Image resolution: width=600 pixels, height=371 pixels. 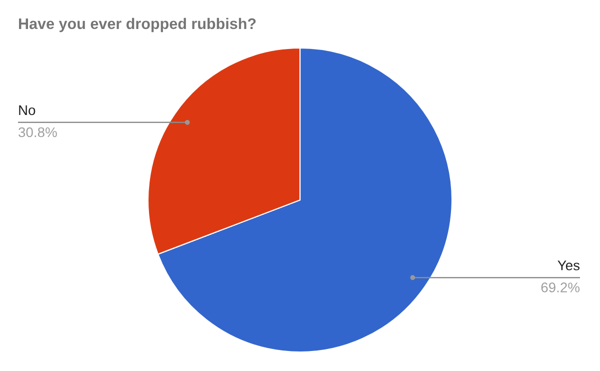 What do you see at coordinates (37, 132) in the screenshot?
I see `data-label: 30.8%` at bounding box center [37, 132].